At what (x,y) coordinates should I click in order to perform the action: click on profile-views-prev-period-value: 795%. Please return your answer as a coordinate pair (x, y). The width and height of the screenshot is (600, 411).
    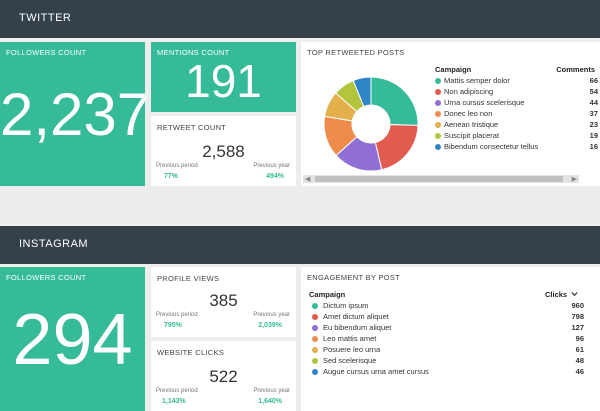
    Looking at the image, I should click on (173, 325).